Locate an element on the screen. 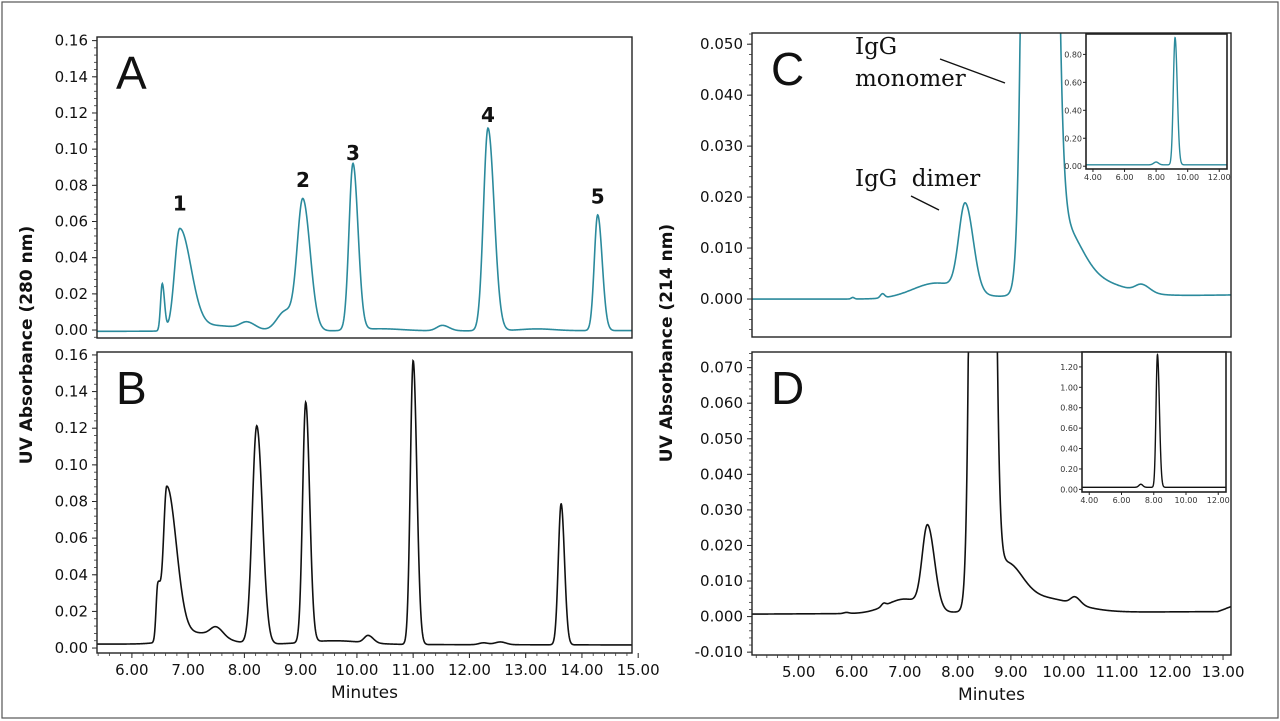 Image resolution: width=1280 pixels, height=721 pixels. peak-annotation: IgG is located at coordinates (876, 47).